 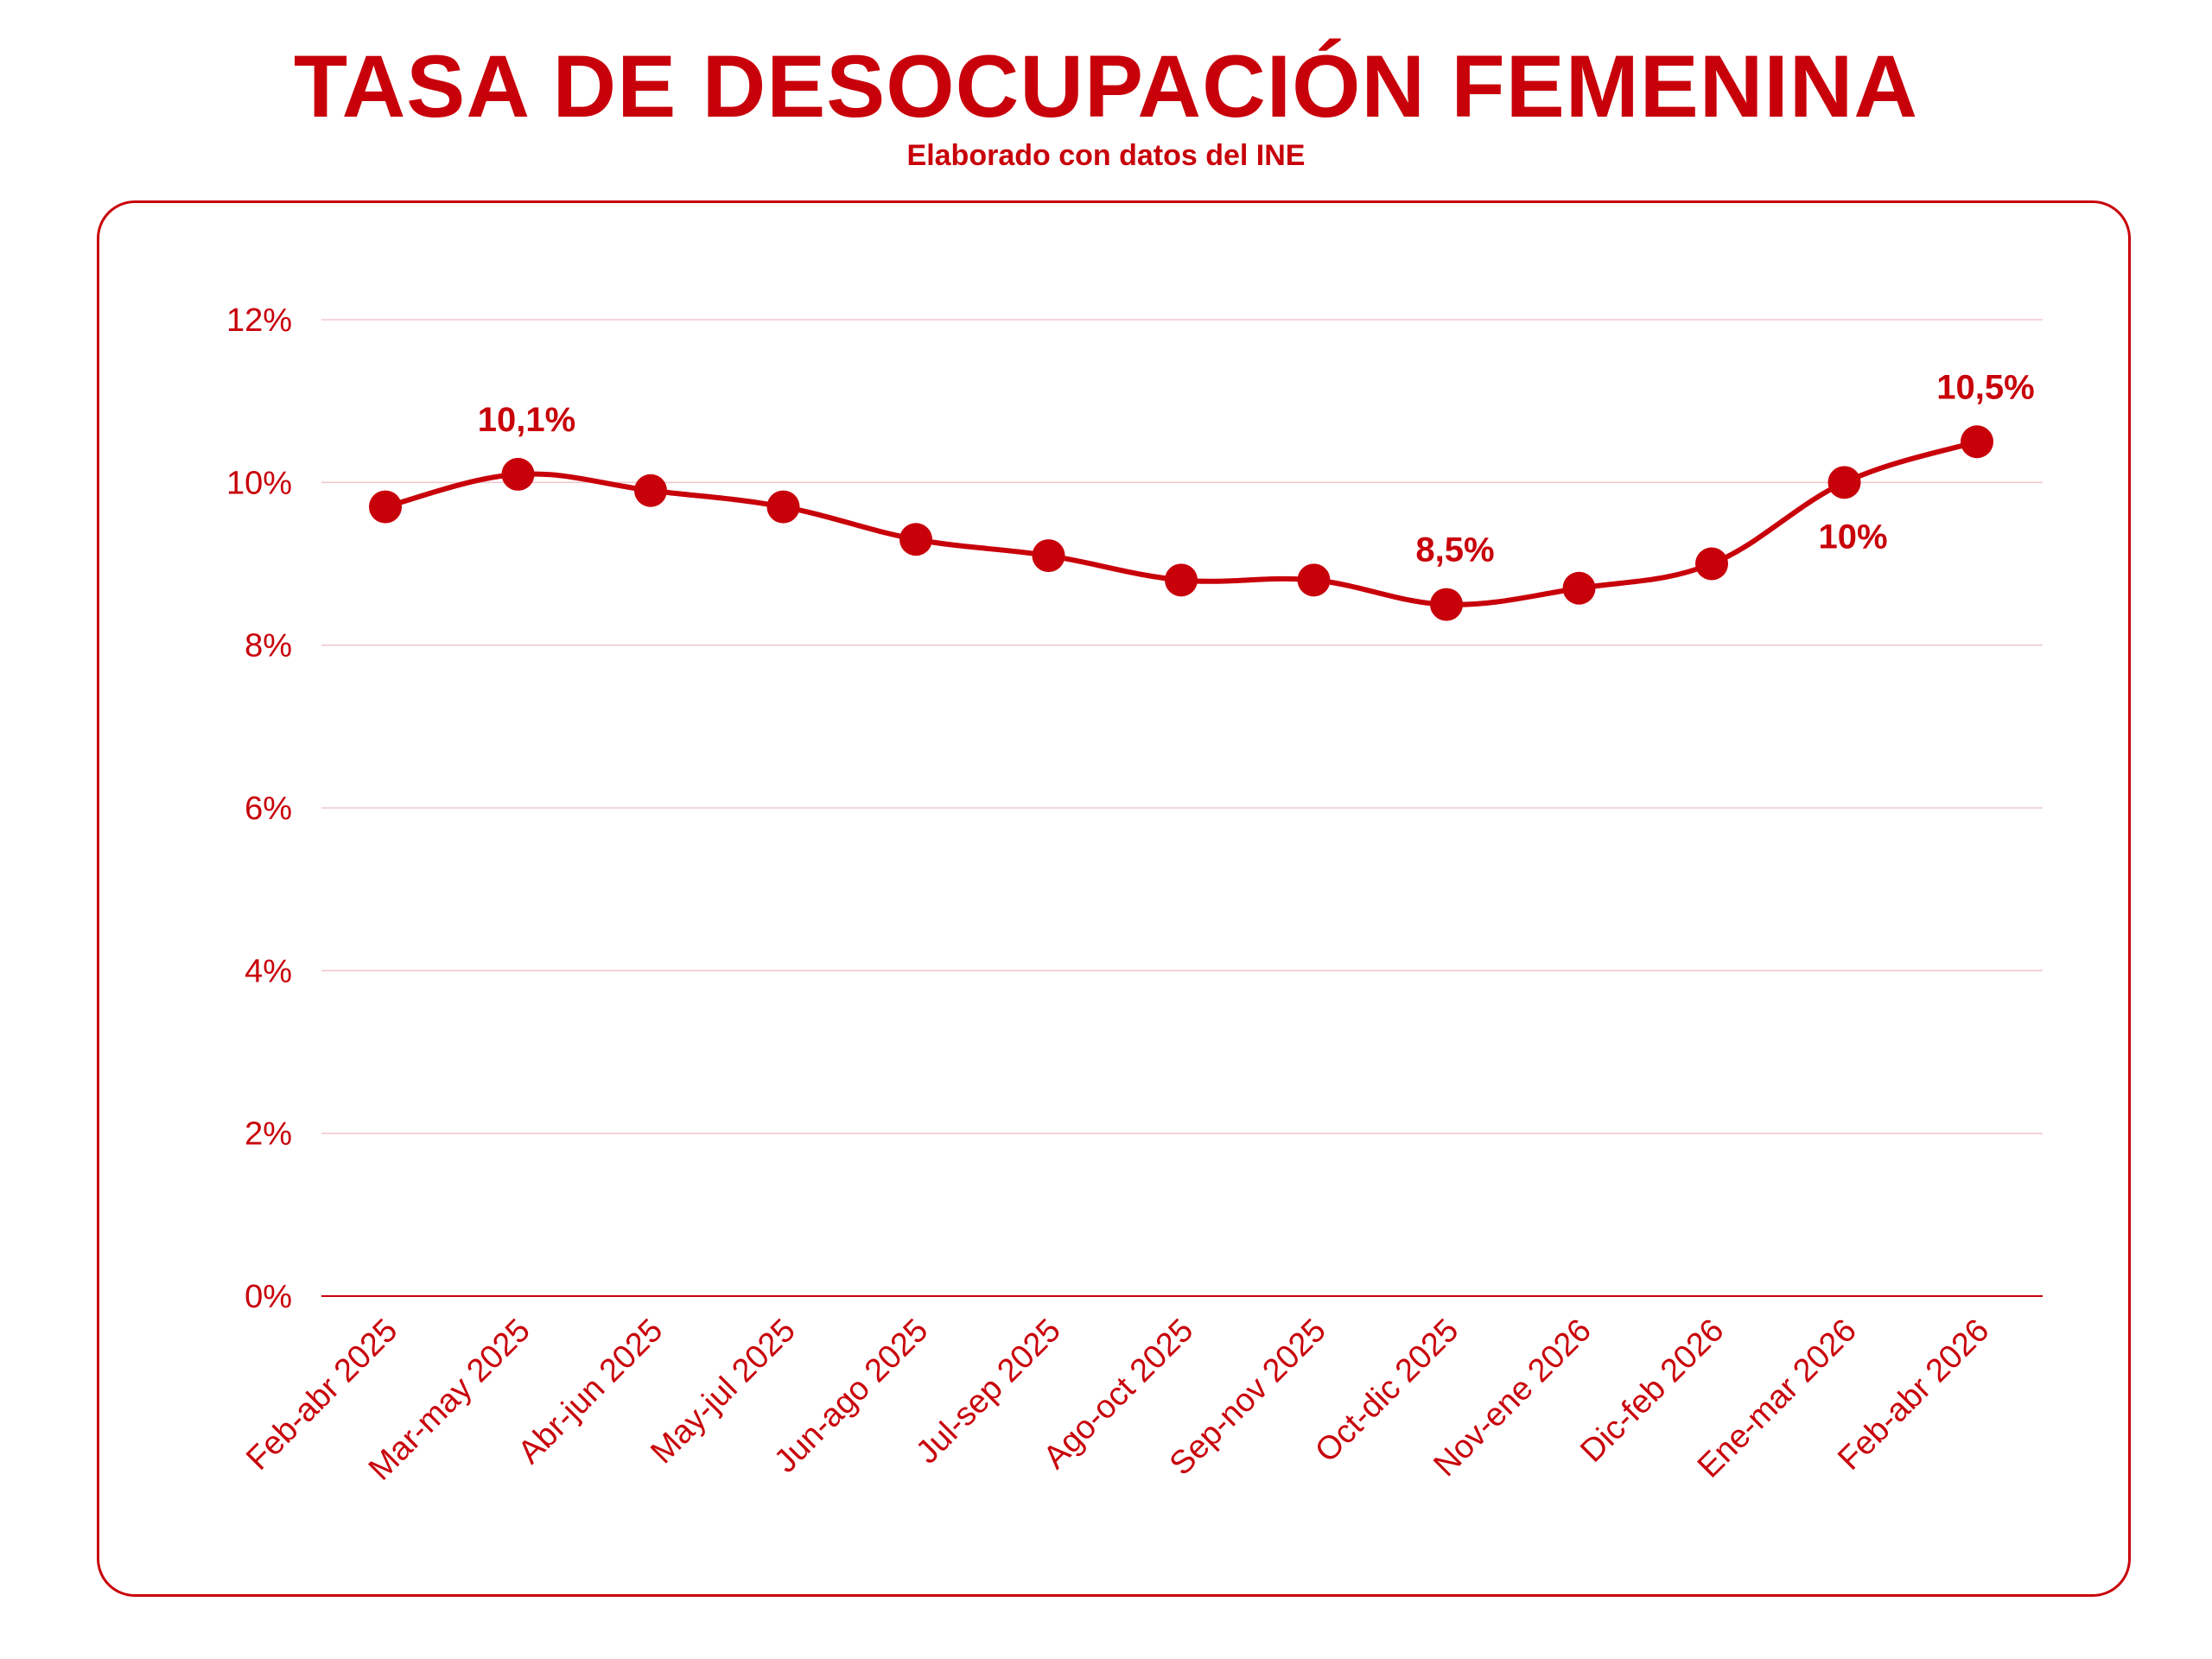 What do you see at coordinates (1852, 537) in the screenshot?
I see `data-label: 10%` at bounding box center [1852, 537].